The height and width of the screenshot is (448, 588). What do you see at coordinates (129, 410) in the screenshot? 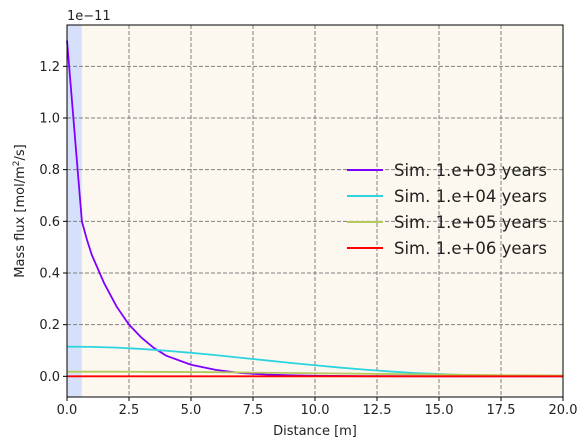
I see `x-tick-label: 2.5` at bounding box center [129, 410].